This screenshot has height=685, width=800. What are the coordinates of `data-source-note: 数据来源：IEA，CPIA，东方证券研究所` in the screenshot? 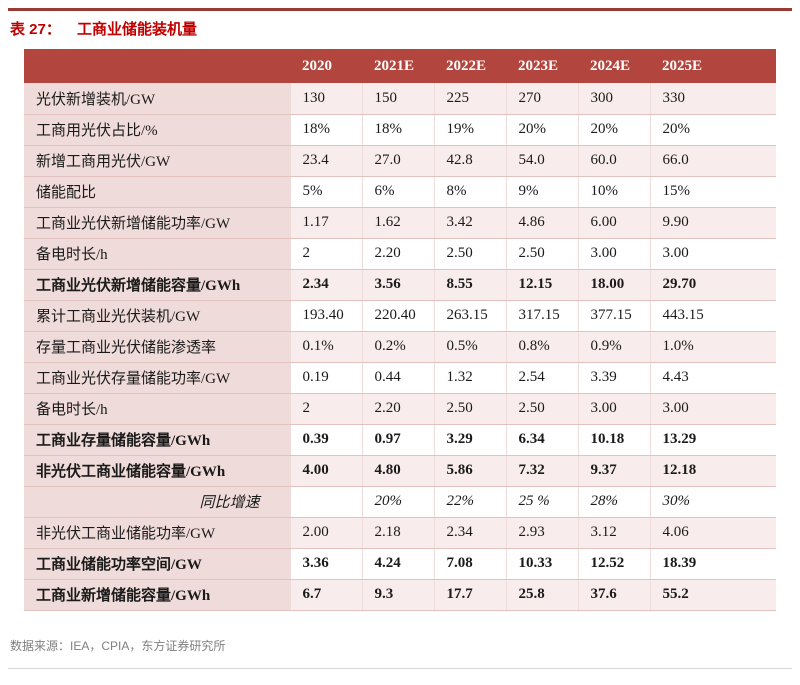 It's located at (118, 645).